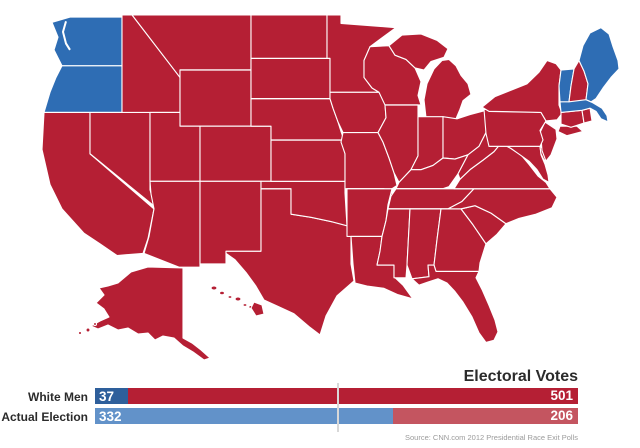  Describe the element at coordinates (455, 304) in the screenshot. I see `state-florida` at that location.